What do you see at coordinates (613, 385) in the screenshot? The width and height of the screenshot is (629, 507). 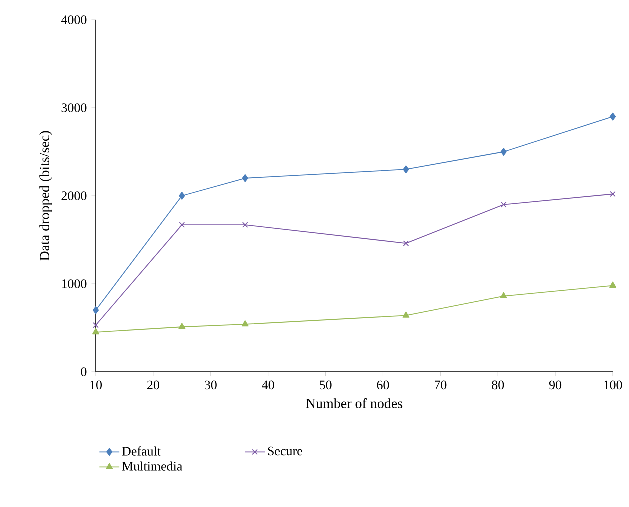 I see `x-tick-label: 100` at bounding box center [613, 385].